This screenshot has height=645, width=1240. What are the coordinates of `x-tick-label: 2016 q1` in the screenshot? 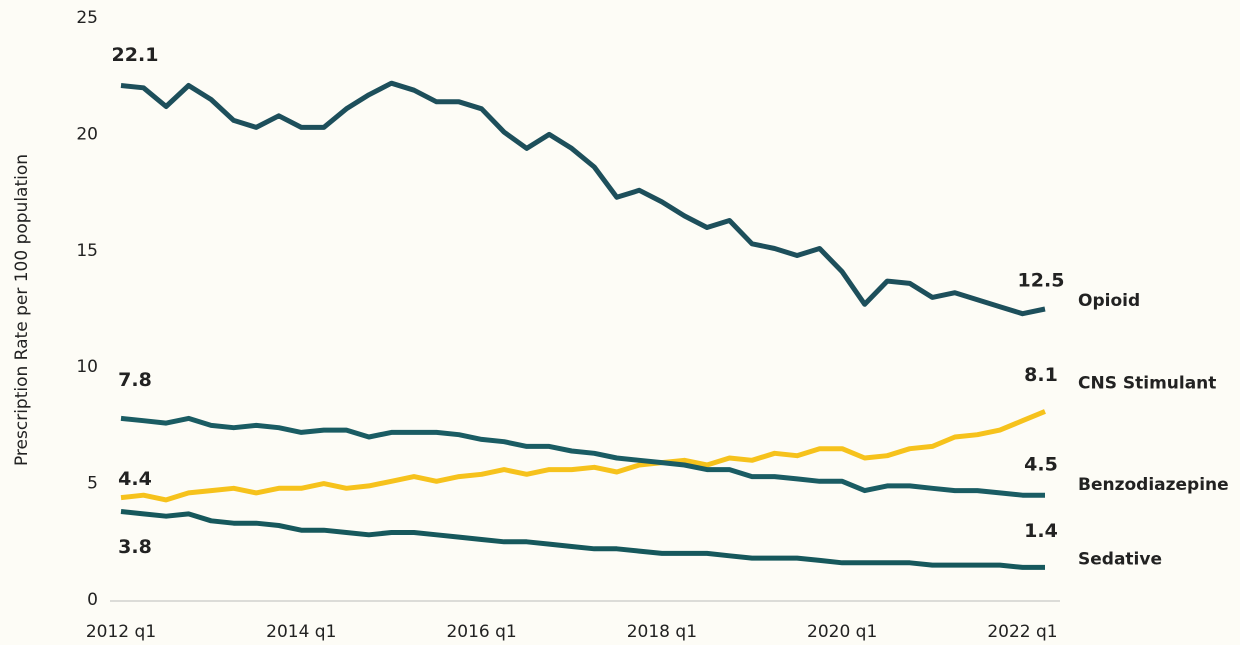 It's located at (481, 632).